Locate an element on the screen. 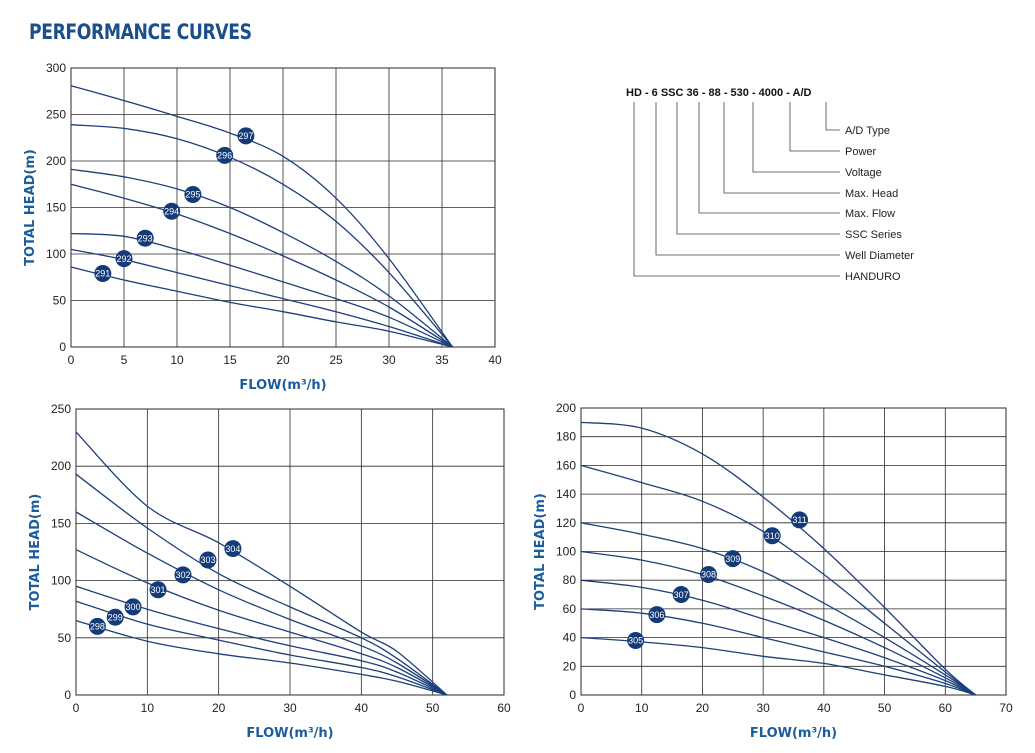 This screenshot has height=753, width=1035. y-tick-label: 150 is located at coordinates (61, 523).